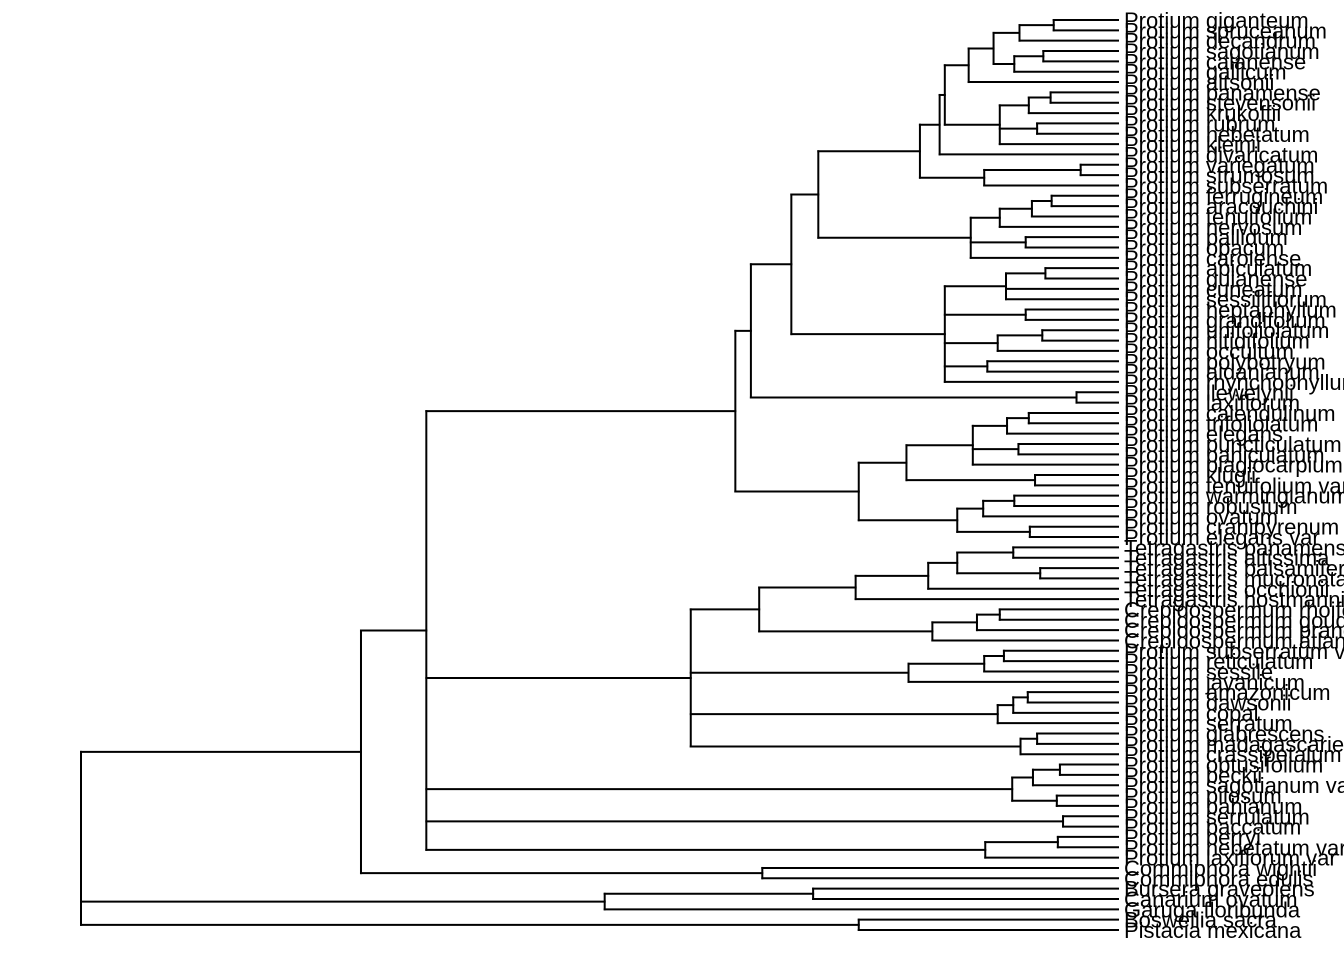 This screenshot has width=1344, height=960. I want to click on tip-label: Protium aracouchini, so click(1221, 206).